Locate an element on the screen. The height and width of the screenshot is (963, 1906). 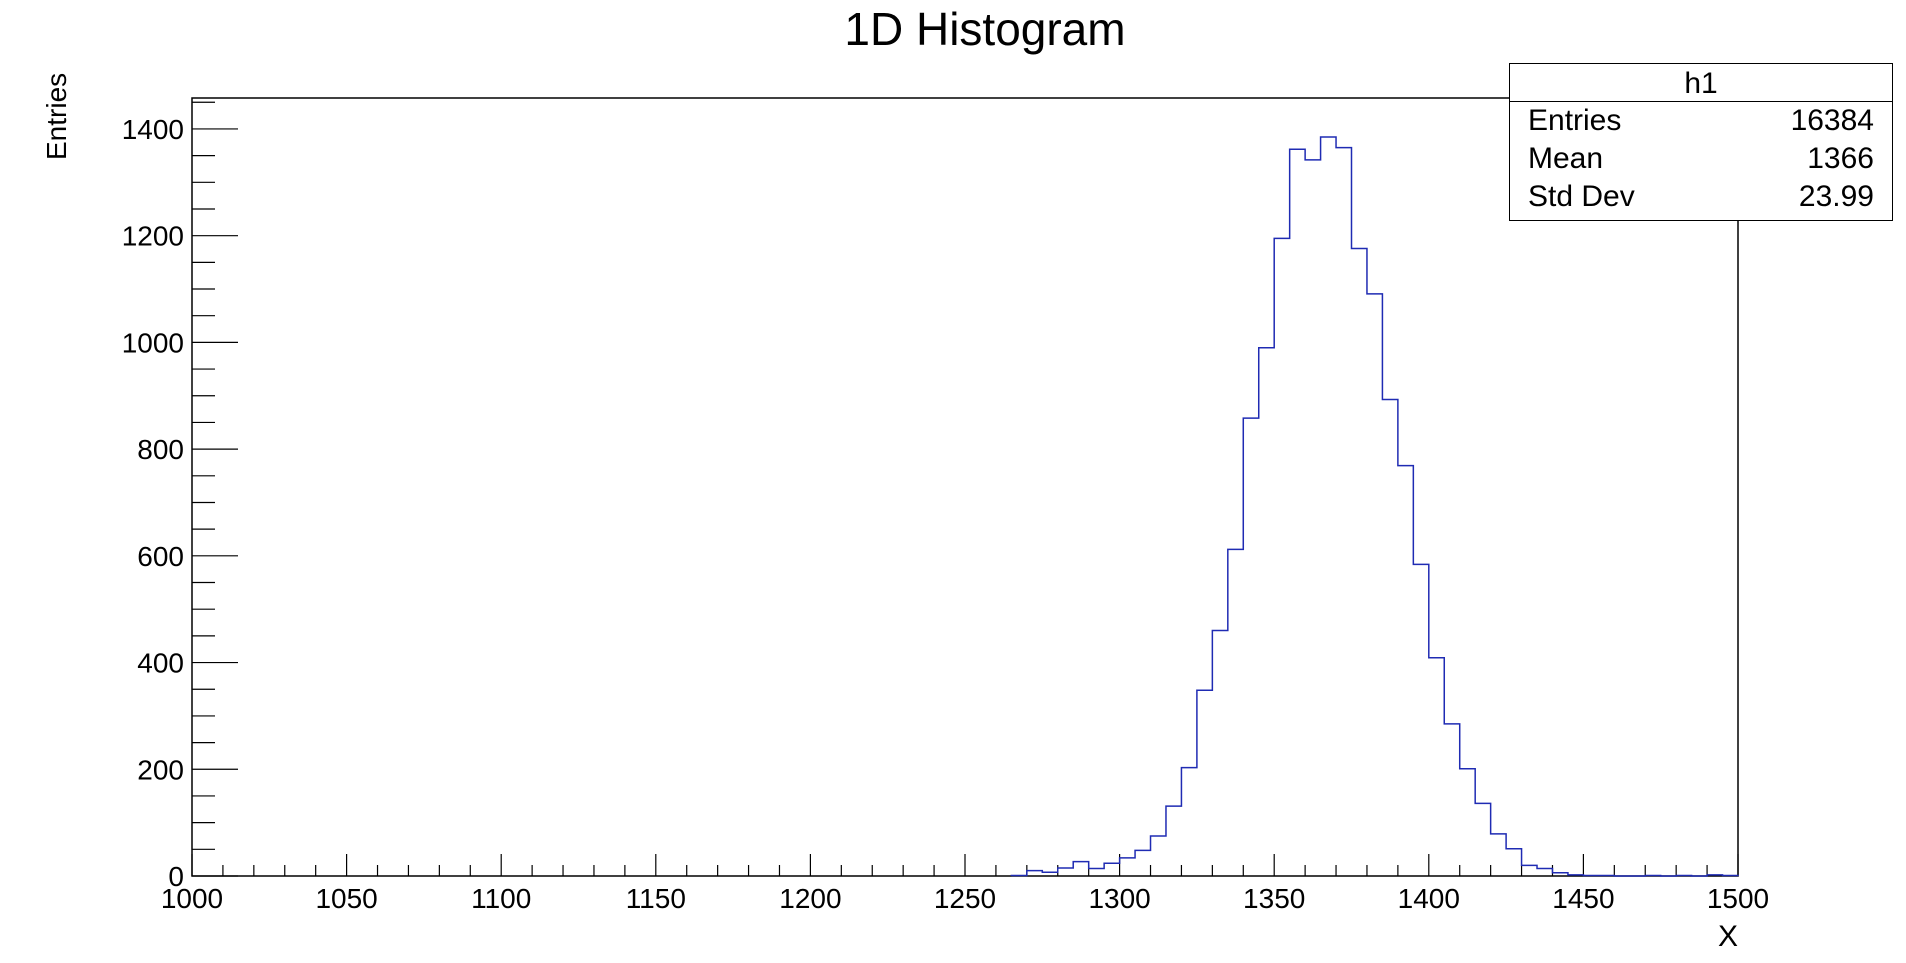
x-tick-label: 1050 is located at coordinates (346, 898).